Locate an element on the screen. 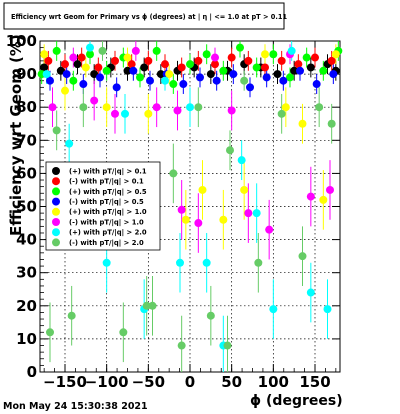 Image resolution: width=400 pixels, height=414 pixels. x-tick-label: 50 is located at coordinates (231, 382).